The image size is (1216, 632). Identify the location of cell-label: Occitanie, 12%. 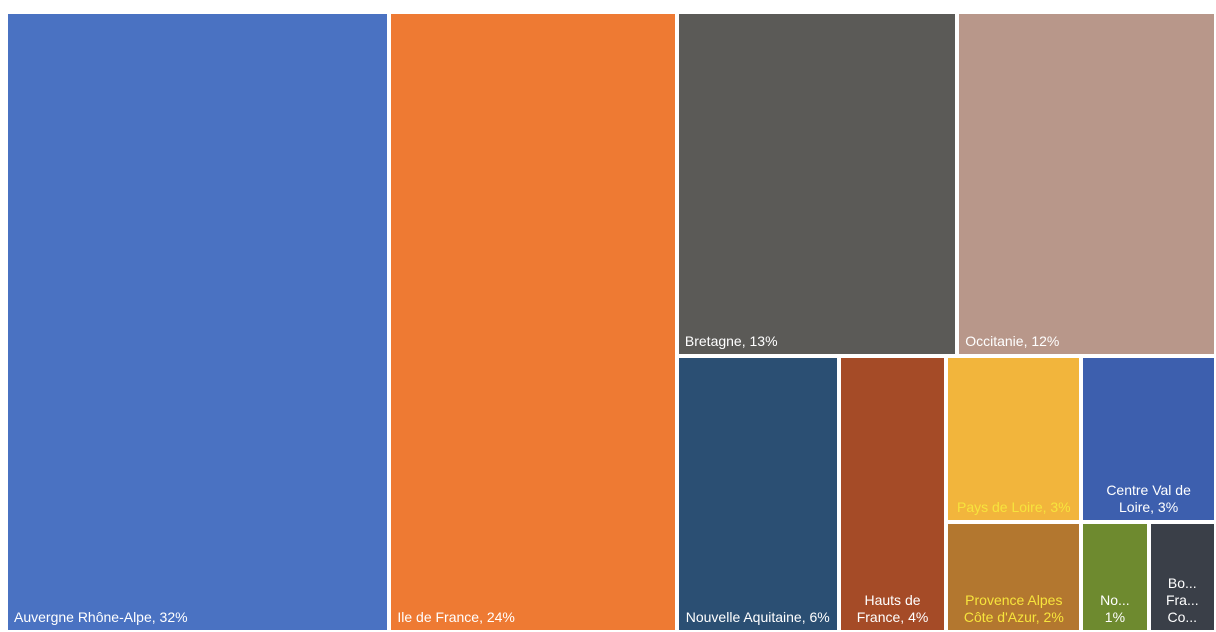
(1012, 341).